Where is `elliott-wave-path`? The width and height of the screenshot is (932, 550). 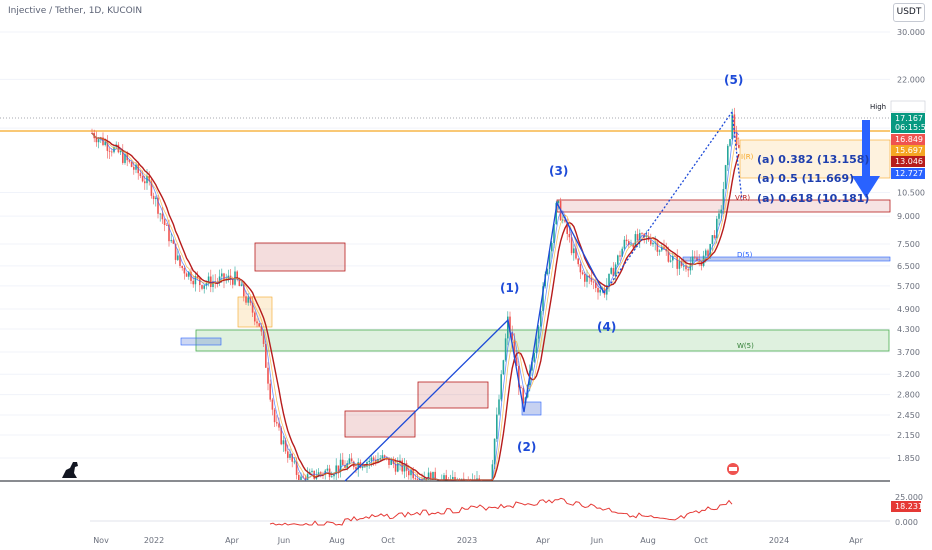 elliott-wave-path is located at coordinates (474, 341).